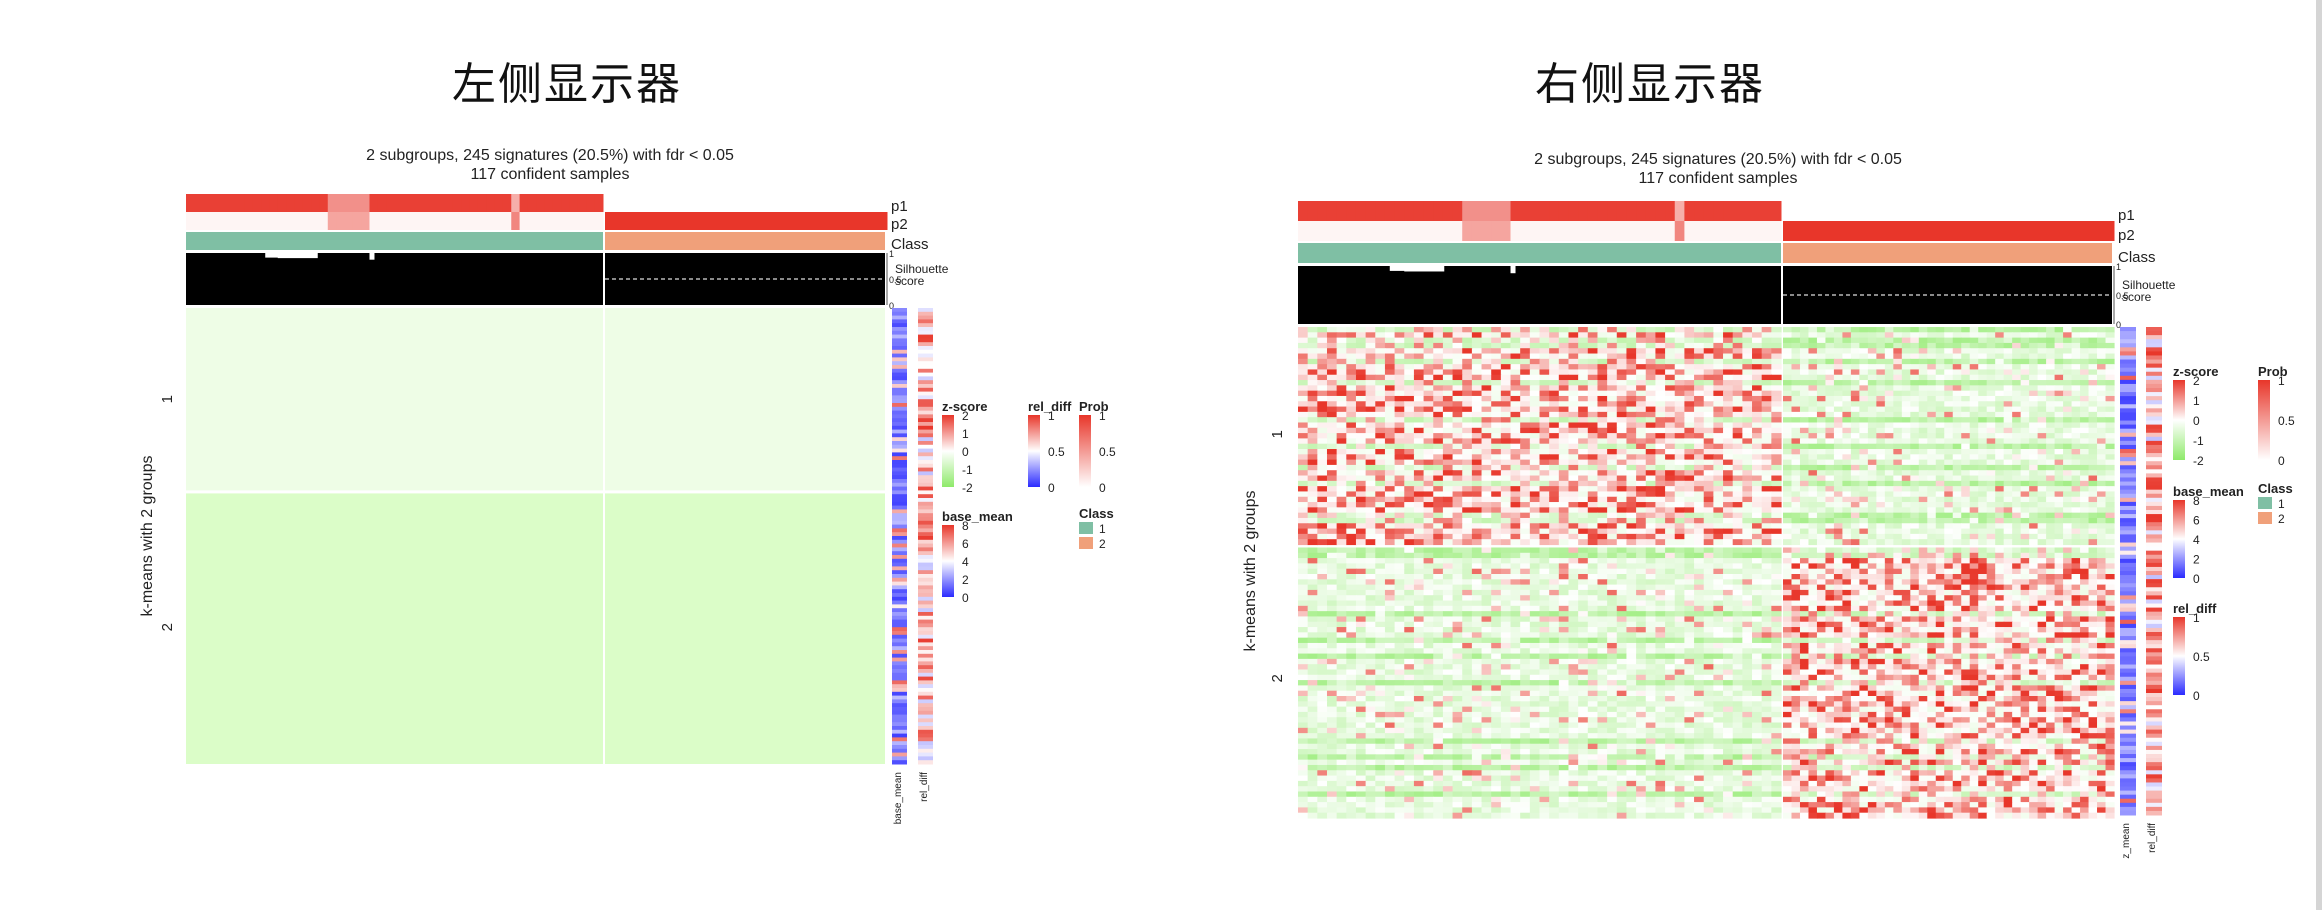  What do you see at coordinates (630, 203) in the screenshot?
I see `p1-cell` at bounding box center [630, 203].